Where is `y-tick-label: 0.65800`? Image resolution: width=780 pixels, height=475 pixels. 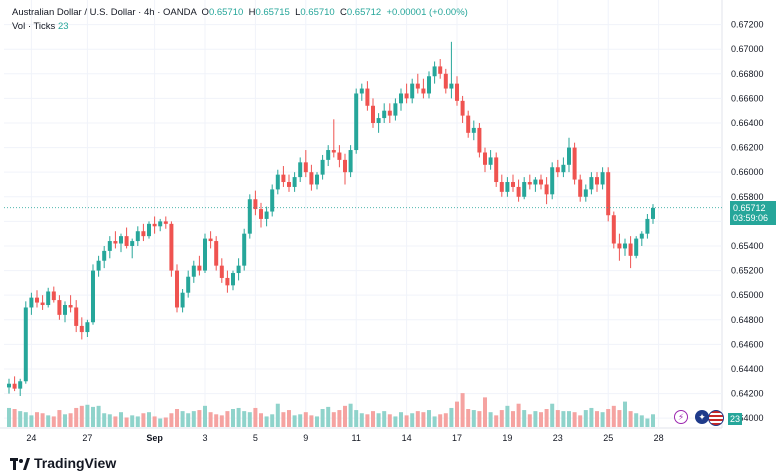 y-tick-label: 0.65800 is located at coordinates (747, 197).